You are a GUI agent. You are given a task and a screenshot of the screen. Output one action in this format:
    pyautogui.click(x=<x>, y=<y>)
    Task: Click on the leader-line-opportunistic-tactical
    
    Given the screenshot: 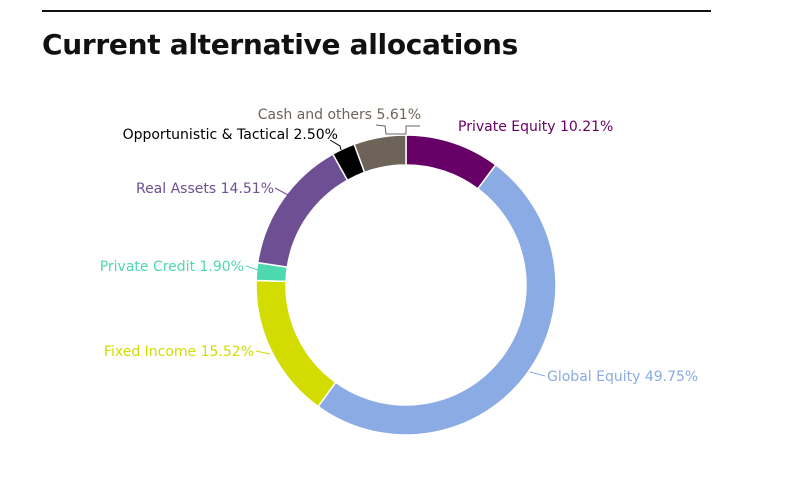 What is the action you would take?
    pyautogui.click(x=335, y=145)
    